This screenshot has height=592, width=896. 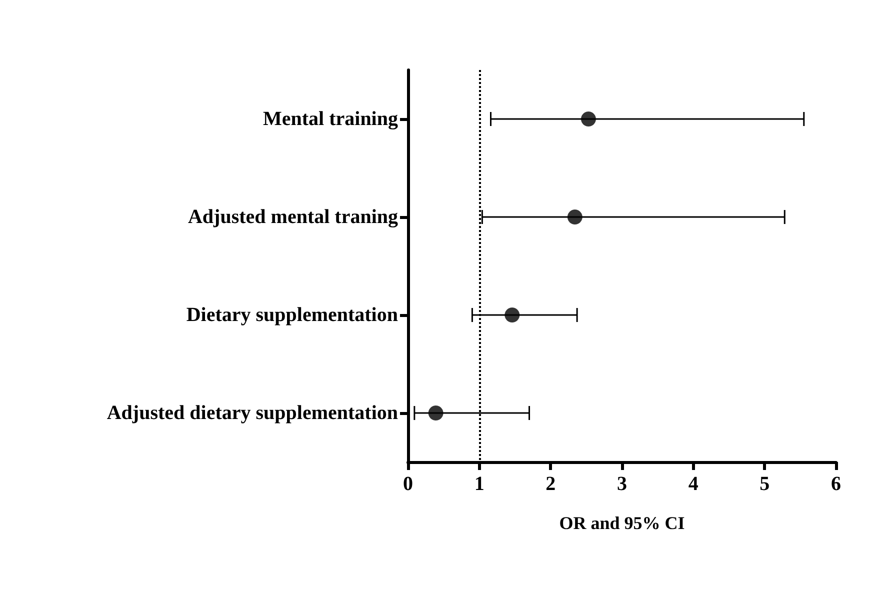 I want to click on x-tick-label: 6, so click(x=836, y=484).